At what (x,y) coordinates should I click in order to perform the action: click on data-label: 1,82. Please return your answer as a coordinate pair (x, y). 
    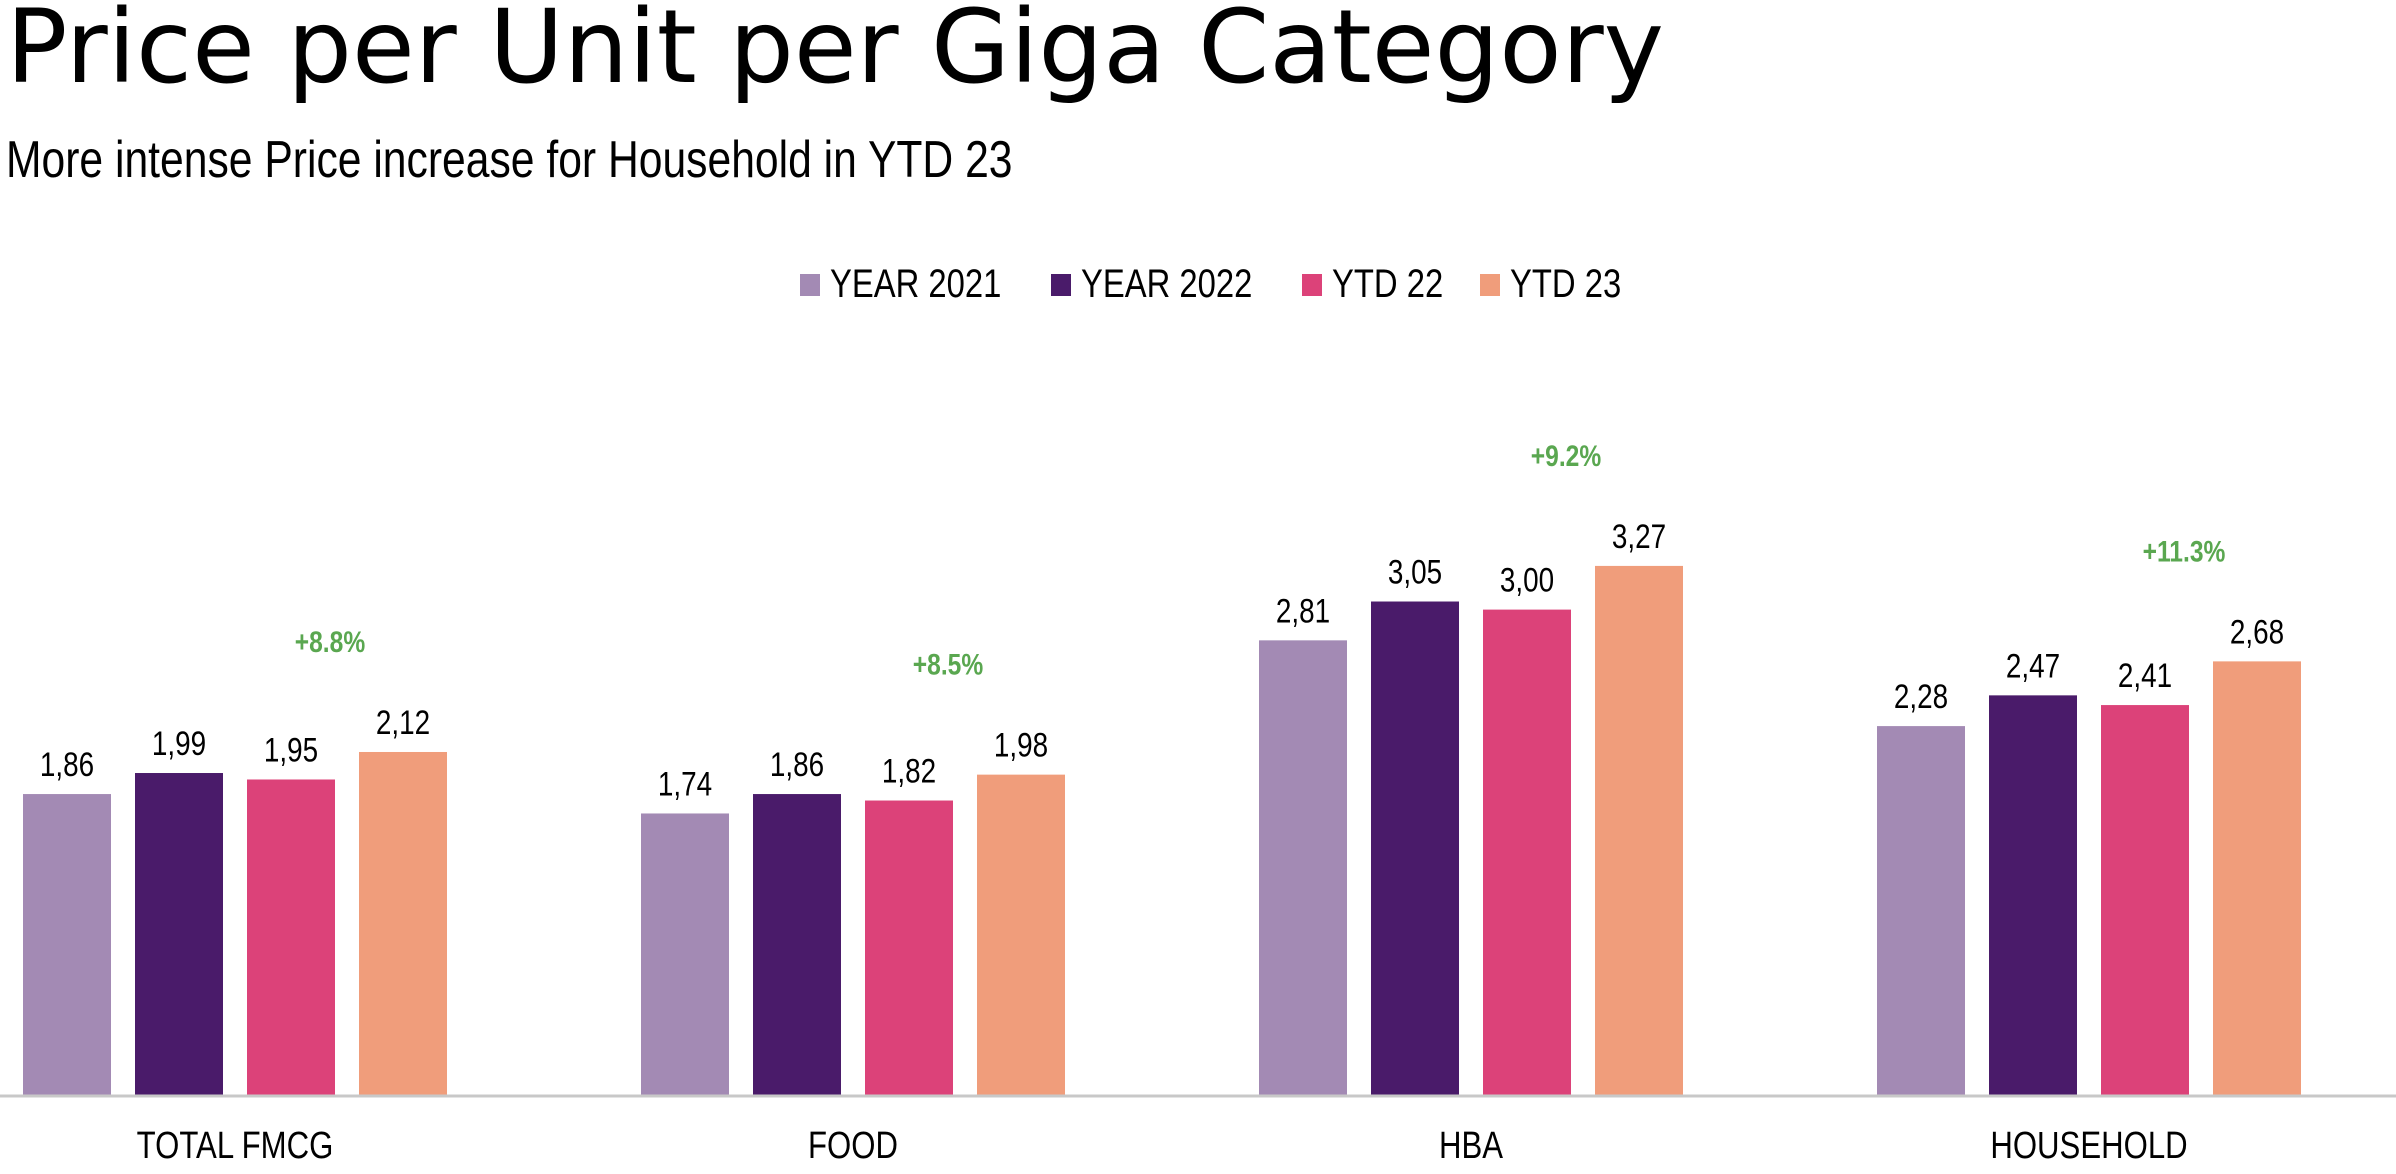
    Looking at the image, I should click on (909, 771).